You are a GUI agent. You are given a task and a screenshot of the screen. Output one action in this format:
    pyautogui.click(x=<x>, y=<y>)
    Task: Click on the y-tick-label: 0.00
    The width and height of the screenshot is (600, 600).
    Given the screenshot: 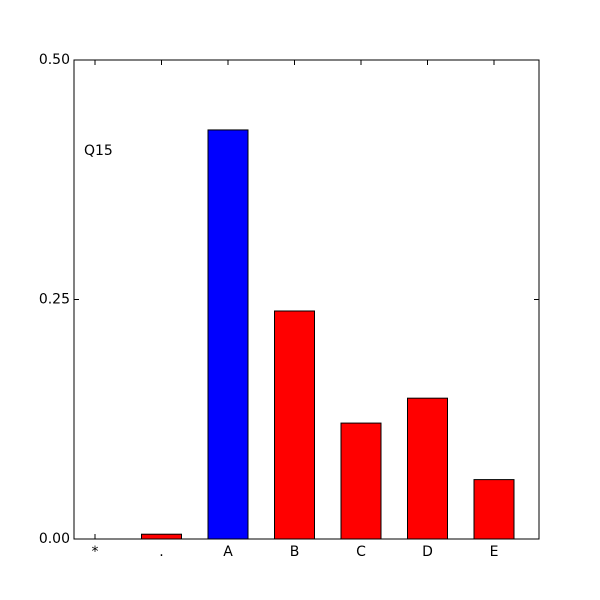 What is the action you would take?
    pyautogui.click(x=54, y=539)
    